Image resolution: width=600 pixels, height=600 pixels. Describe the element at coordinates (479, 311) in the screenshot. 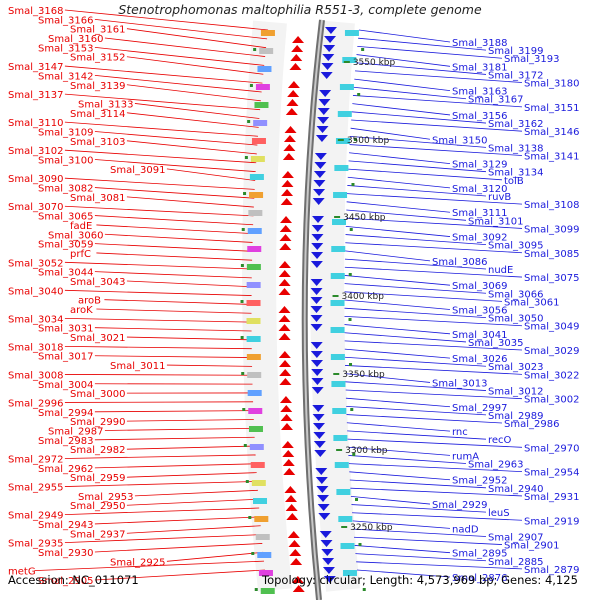

I see `gene-label-smal-3056: Smal_3056` at that location.